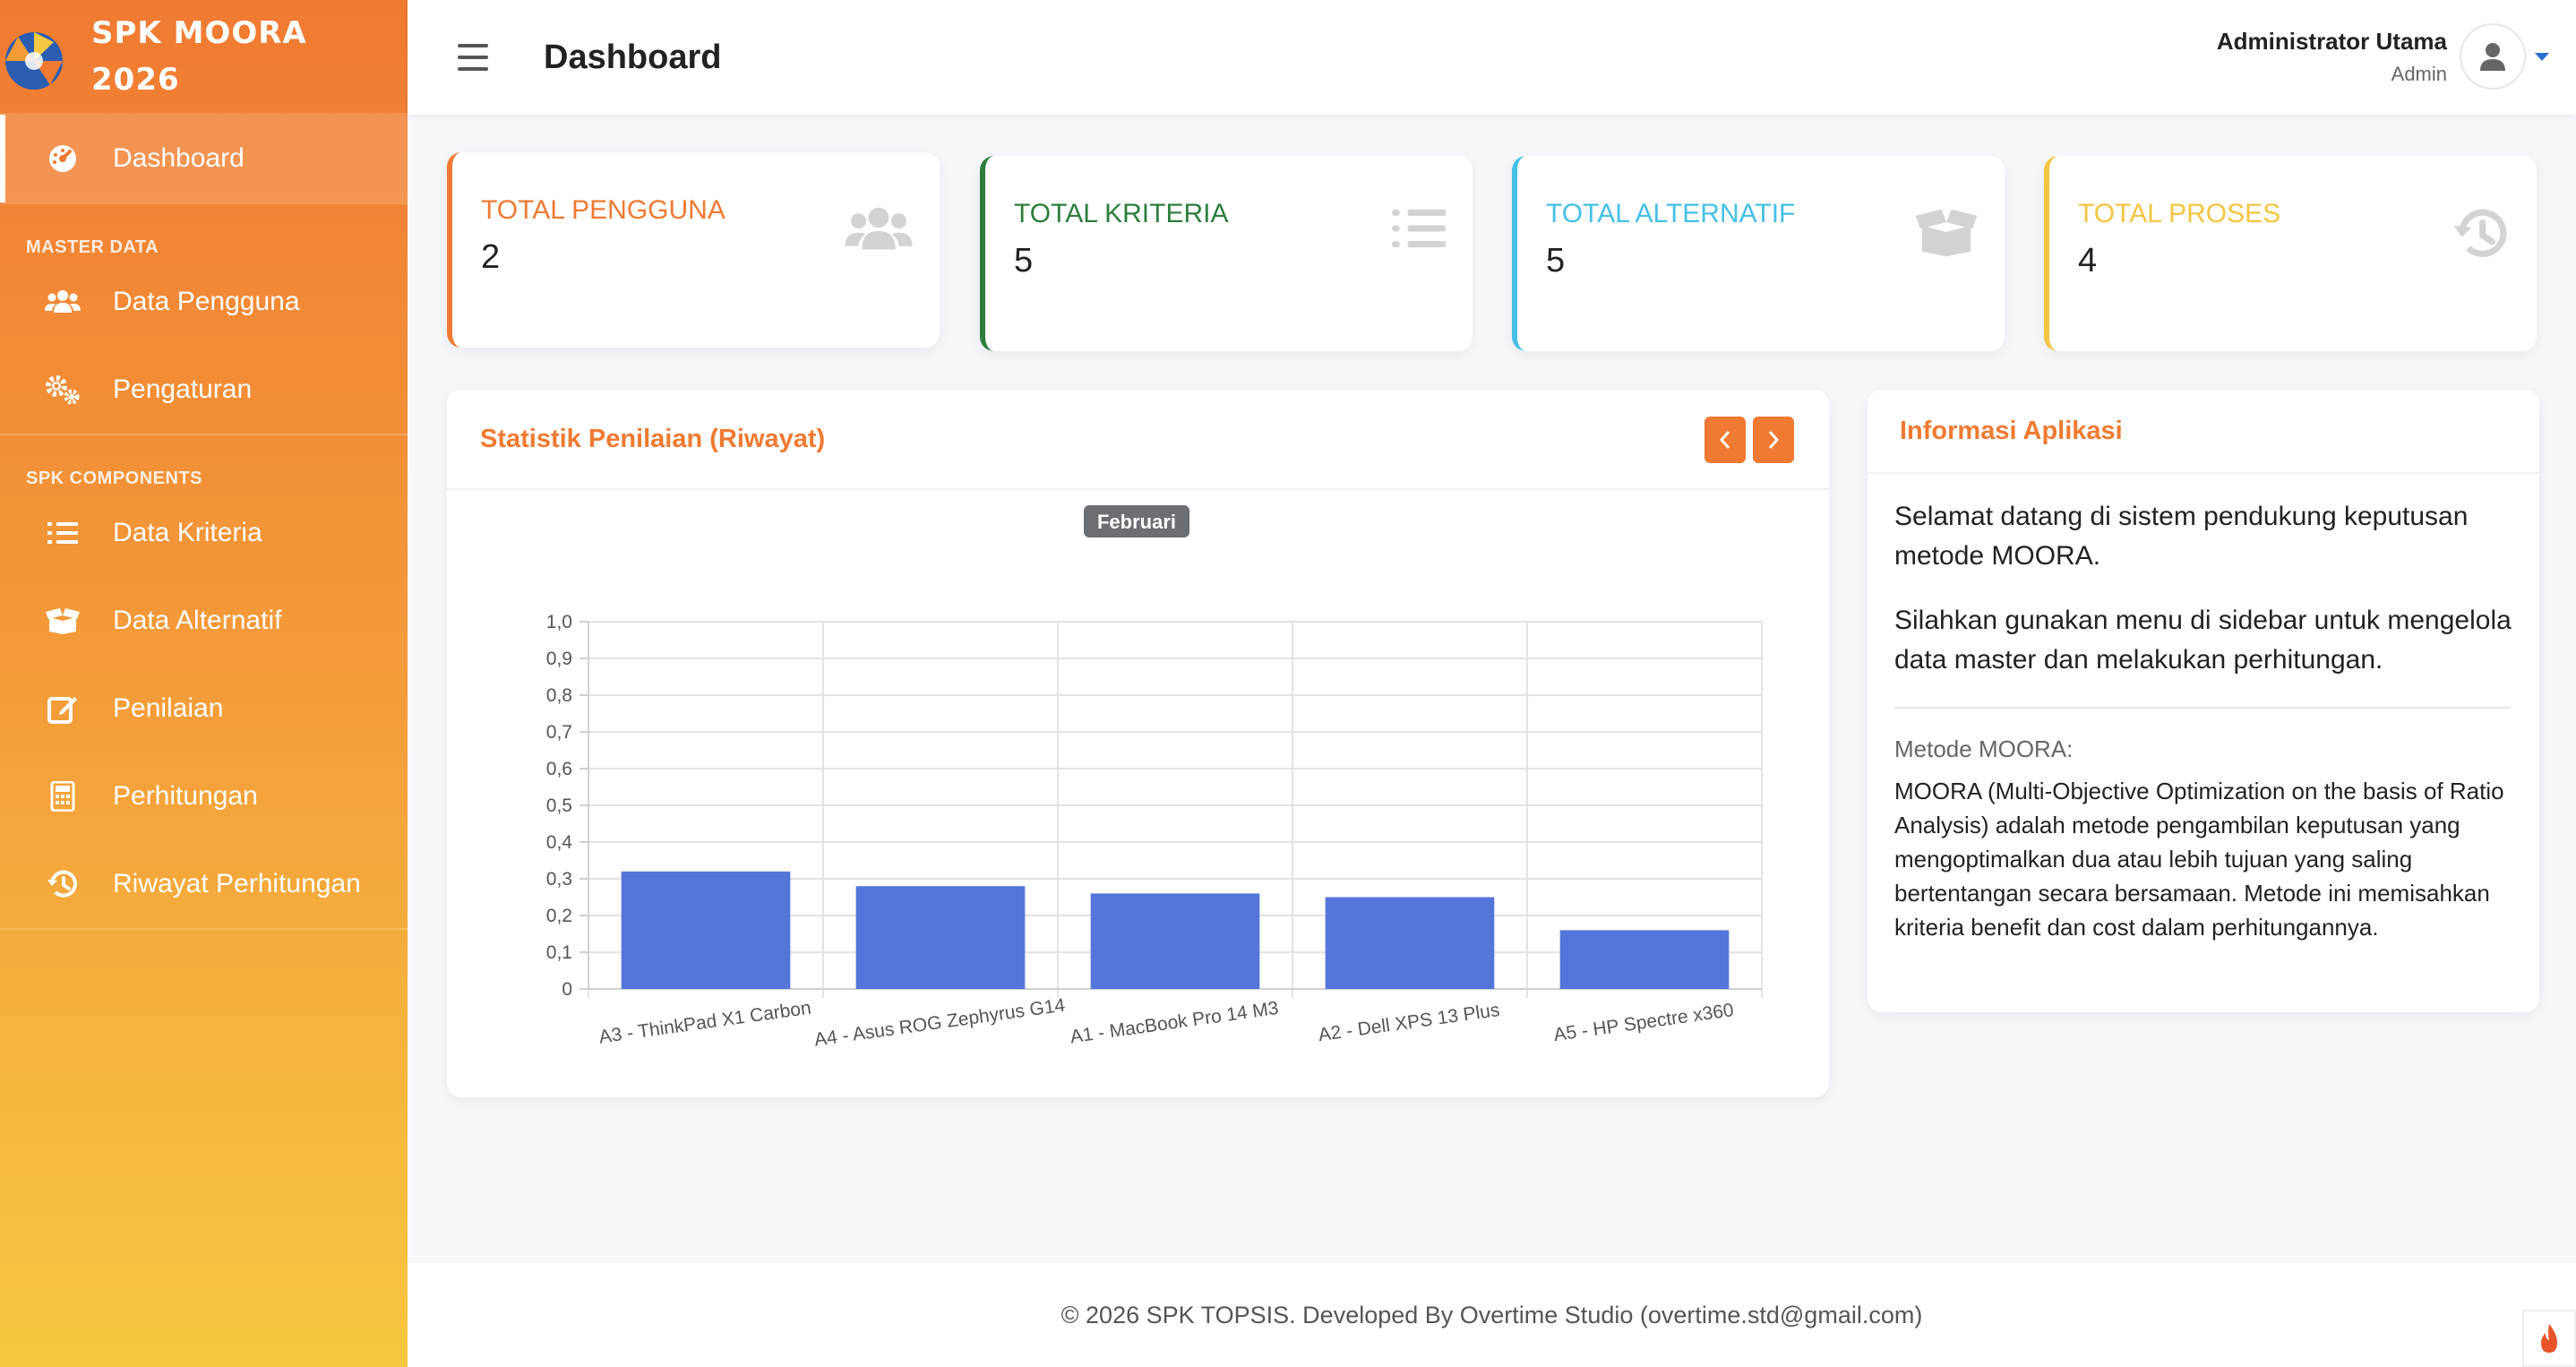 The image size is (2576, 1367). I want to click on gears-icon, so click(63, 390).